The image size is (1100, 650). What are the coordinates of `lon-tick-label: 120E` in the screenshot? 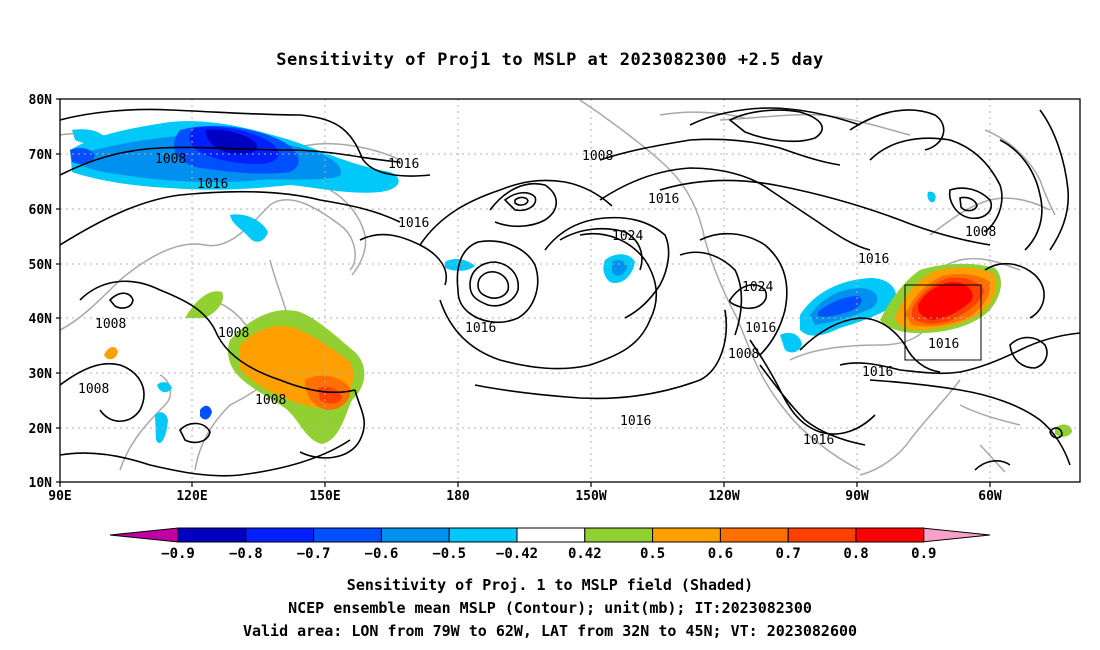 It's located at (191, 496).